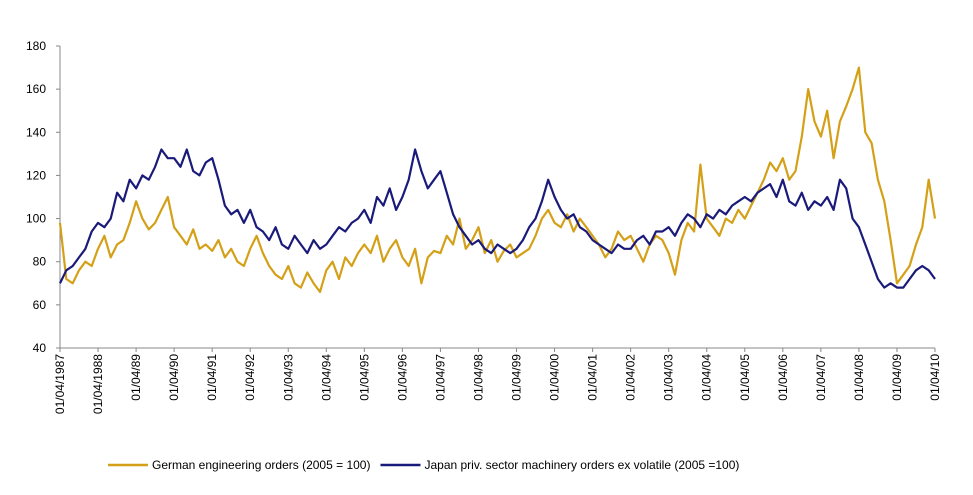 The height and width of the screenshot is (495, 973). What do you see at coordinates (631, 377) in the screenshot?
I see `x-tick-label: 01/04/02` at bounding box center [631, 377].